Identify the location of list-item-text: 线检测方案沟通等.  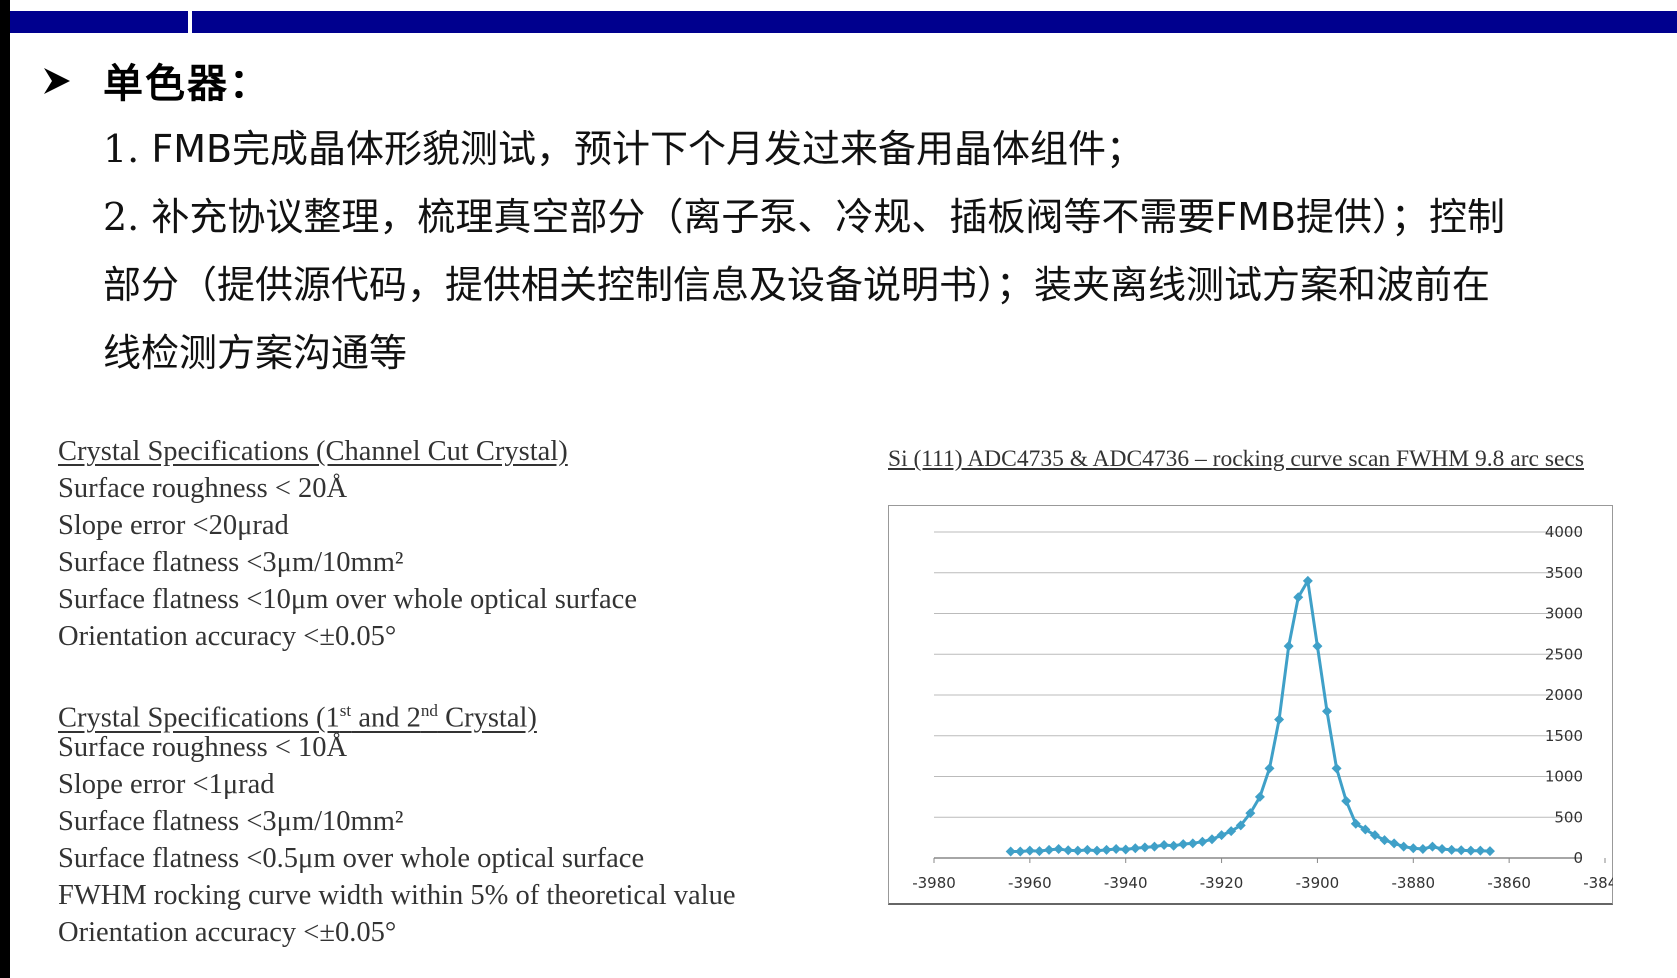
(255, 353).